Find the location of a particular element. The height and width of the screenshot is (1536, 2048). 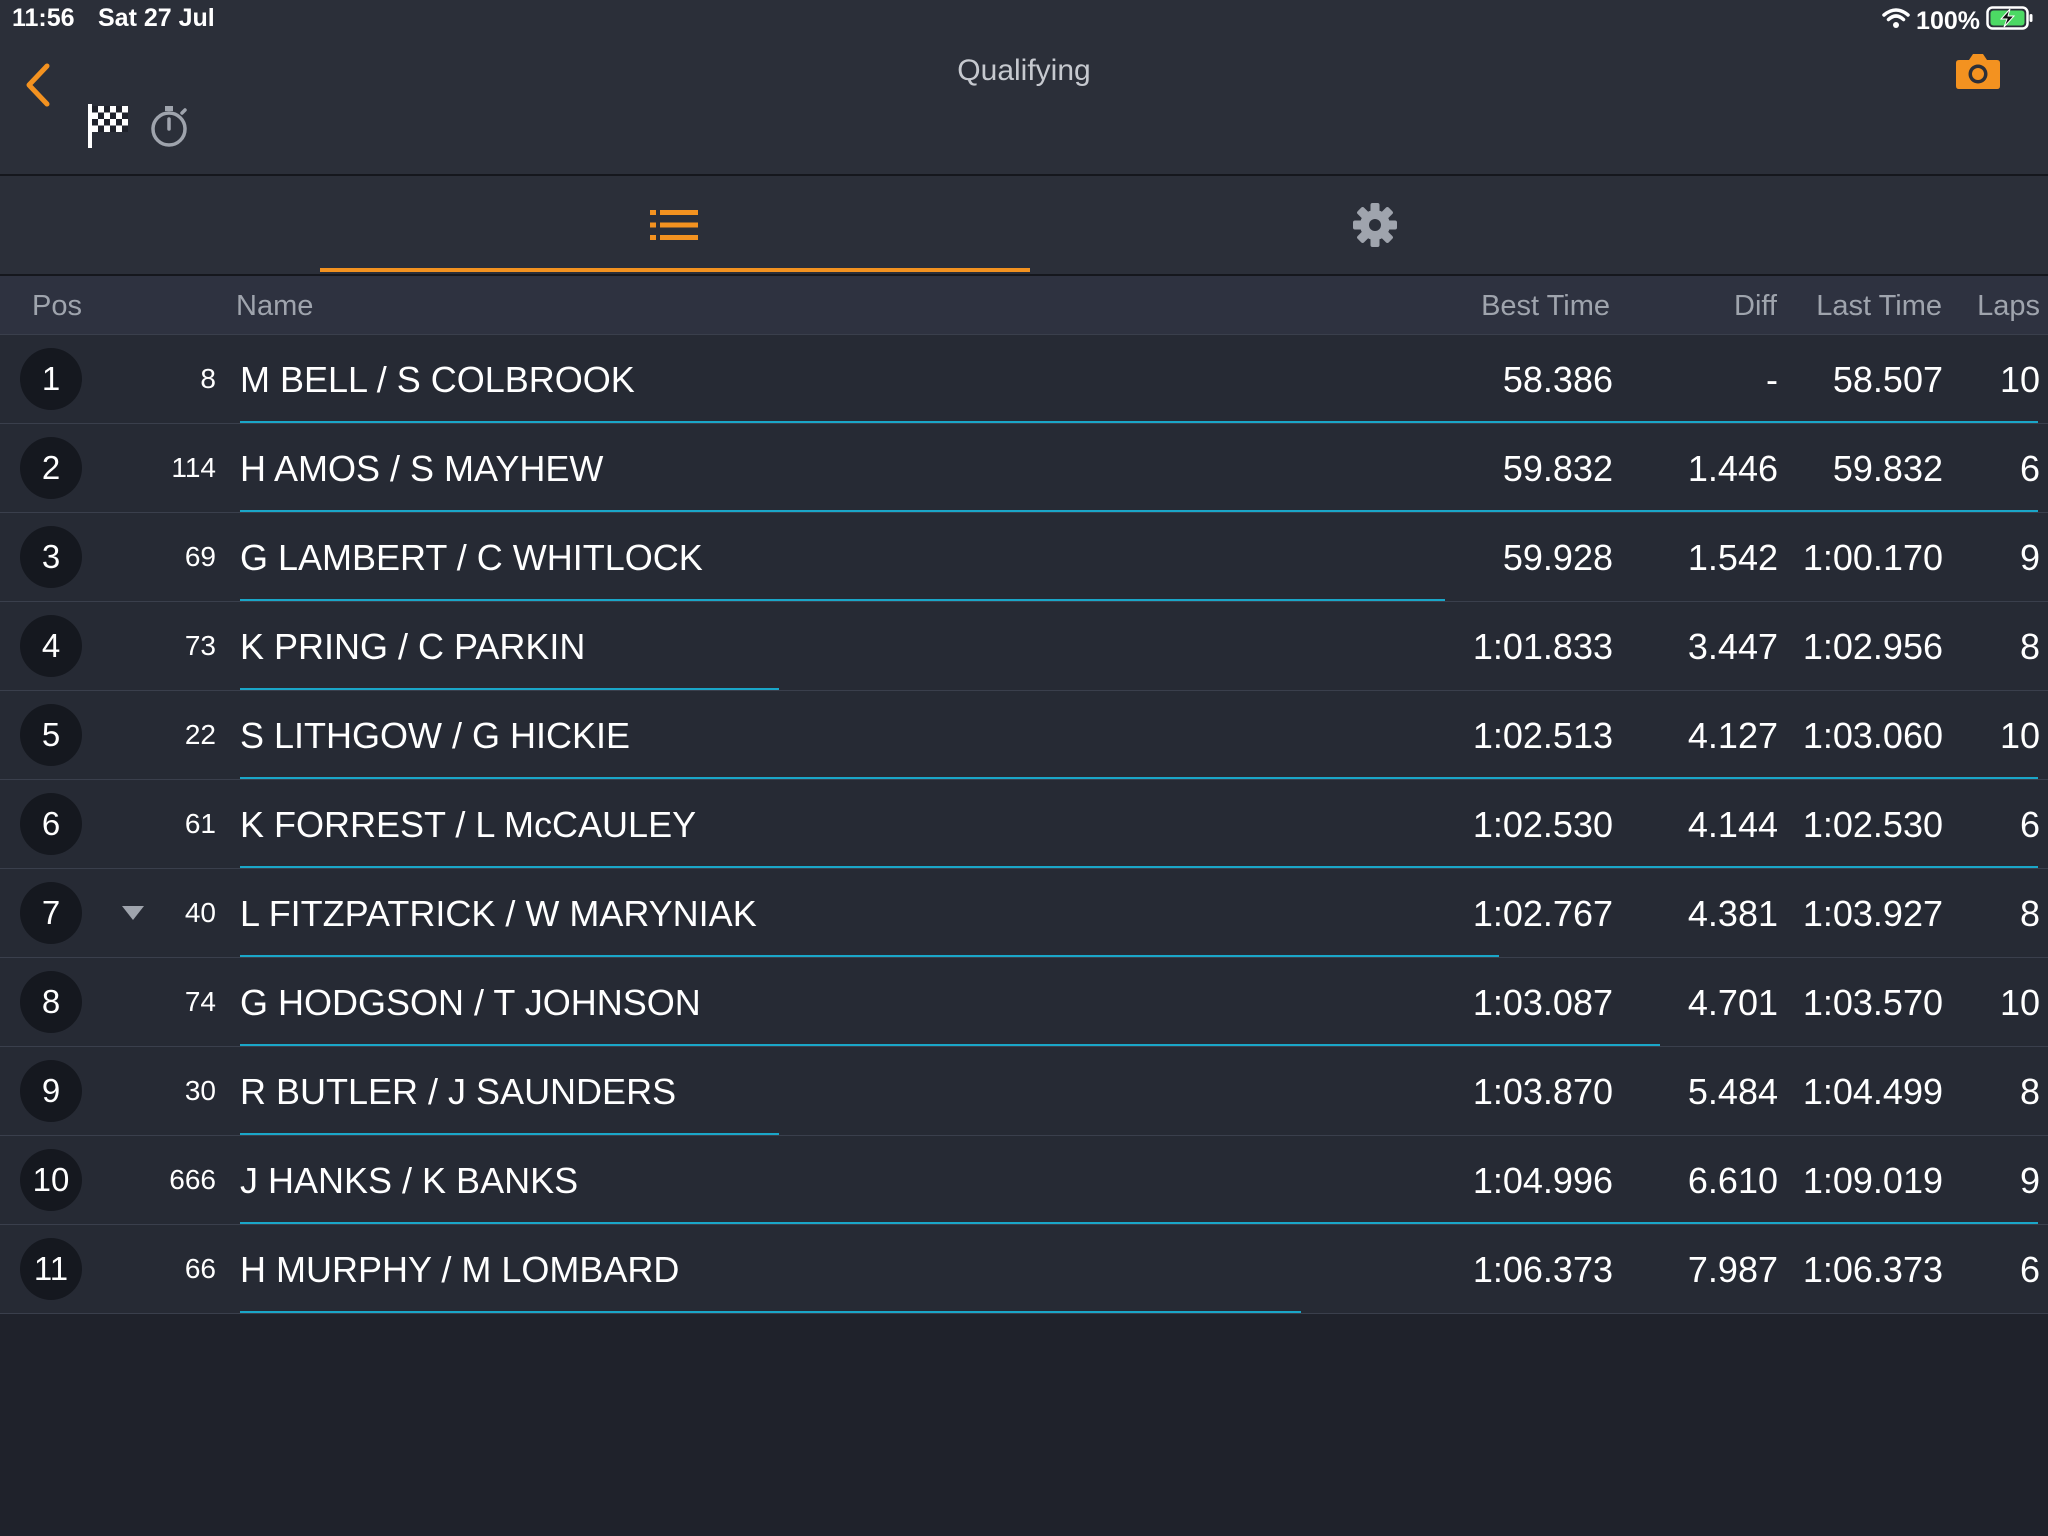

last-time-cell: 1:03.927 is located at coordinates (1872, 913).